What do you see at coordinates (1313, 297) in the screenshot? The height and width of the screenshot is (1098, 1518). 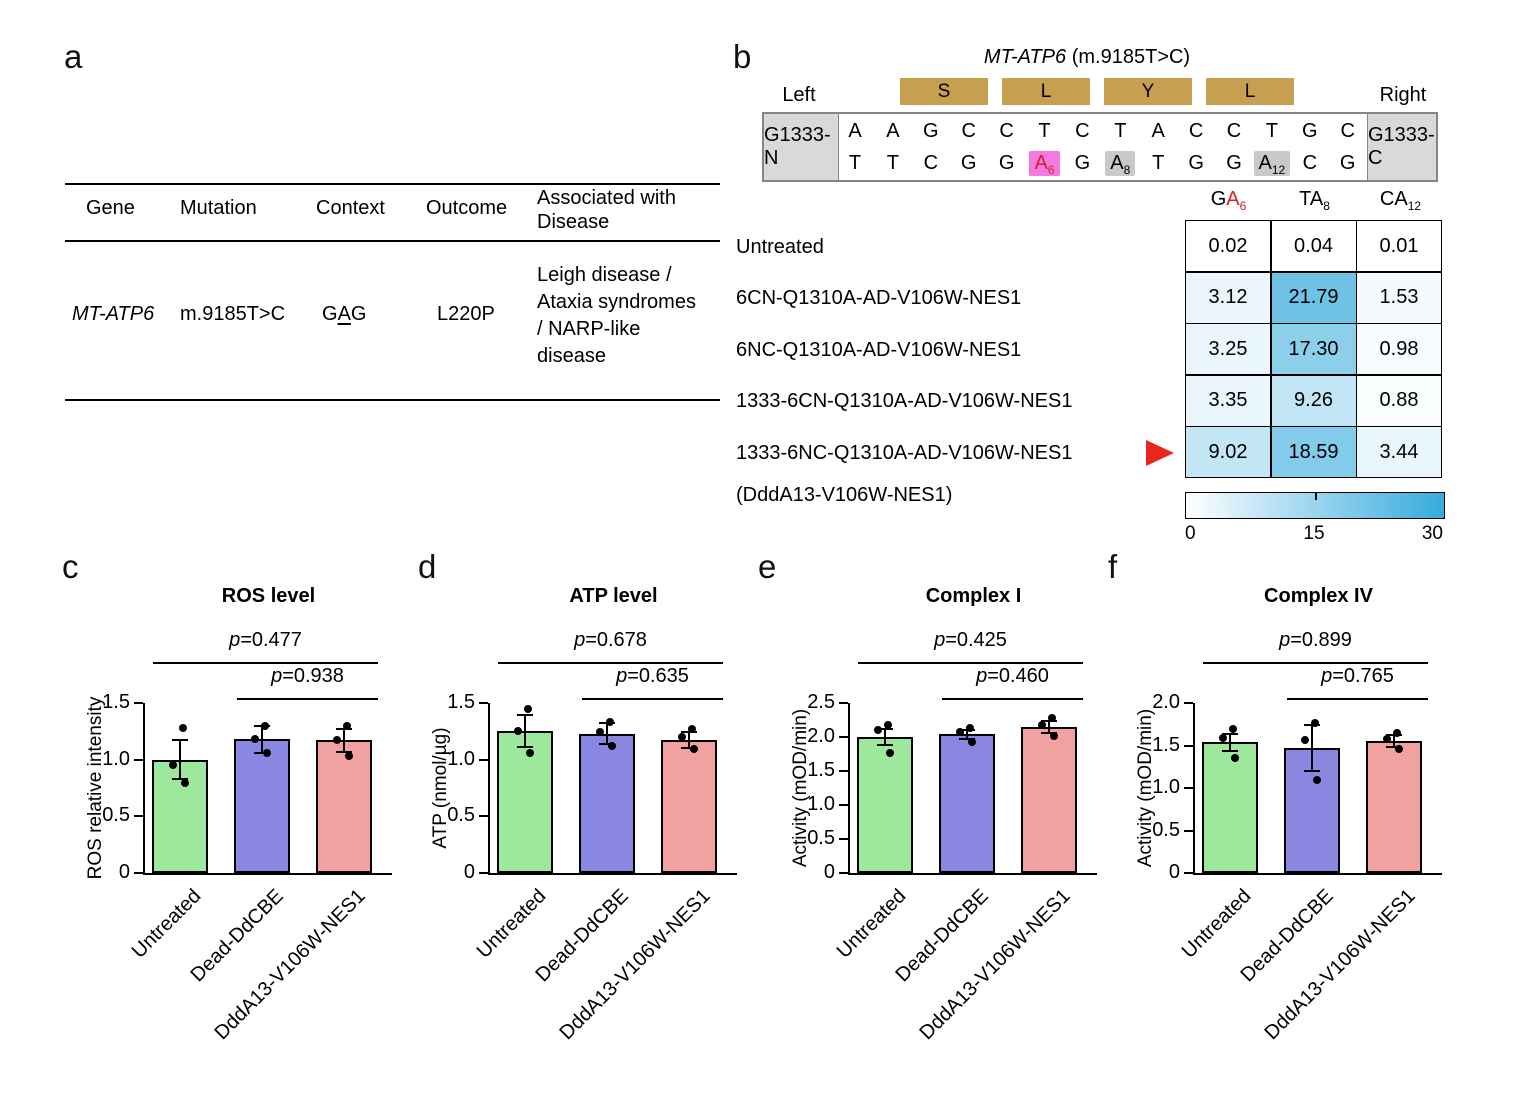 I see `heatmap-cell: 21.79` at bounding box center [1313, 297].